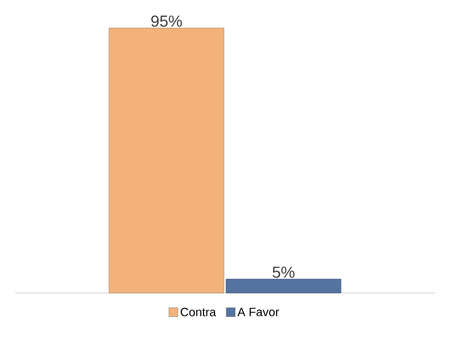  Describe the element at coordinates (198, 312) in the screenshot. I see `legend-label: Contra` at that location.